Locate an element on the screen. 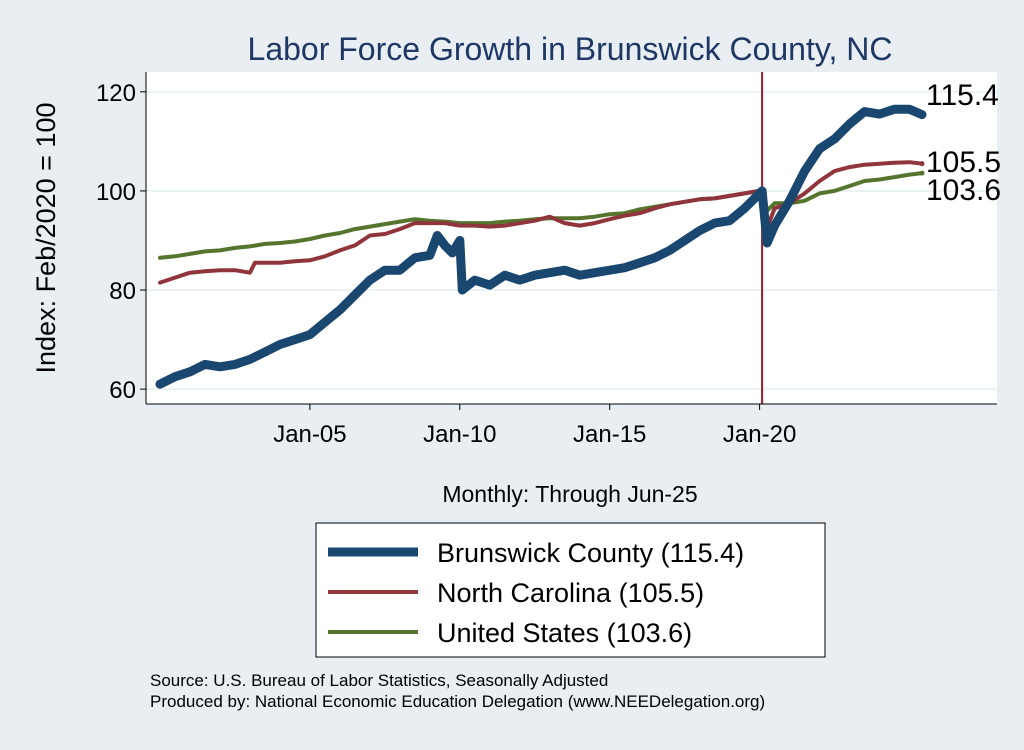 The width and height of the screenshot is (1024, 750). y-tick-label: 100 is located at coordinates (116, 192).